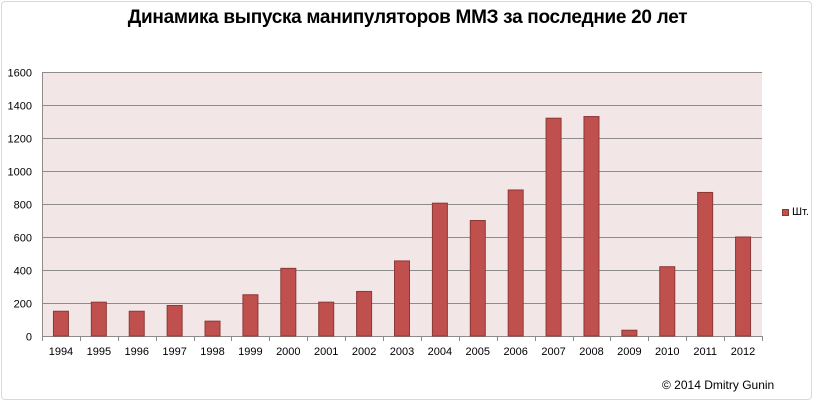  Describe the element at coordinates (174, 352) in the screenshot. I see `x-tick-label: 1997` at that location.